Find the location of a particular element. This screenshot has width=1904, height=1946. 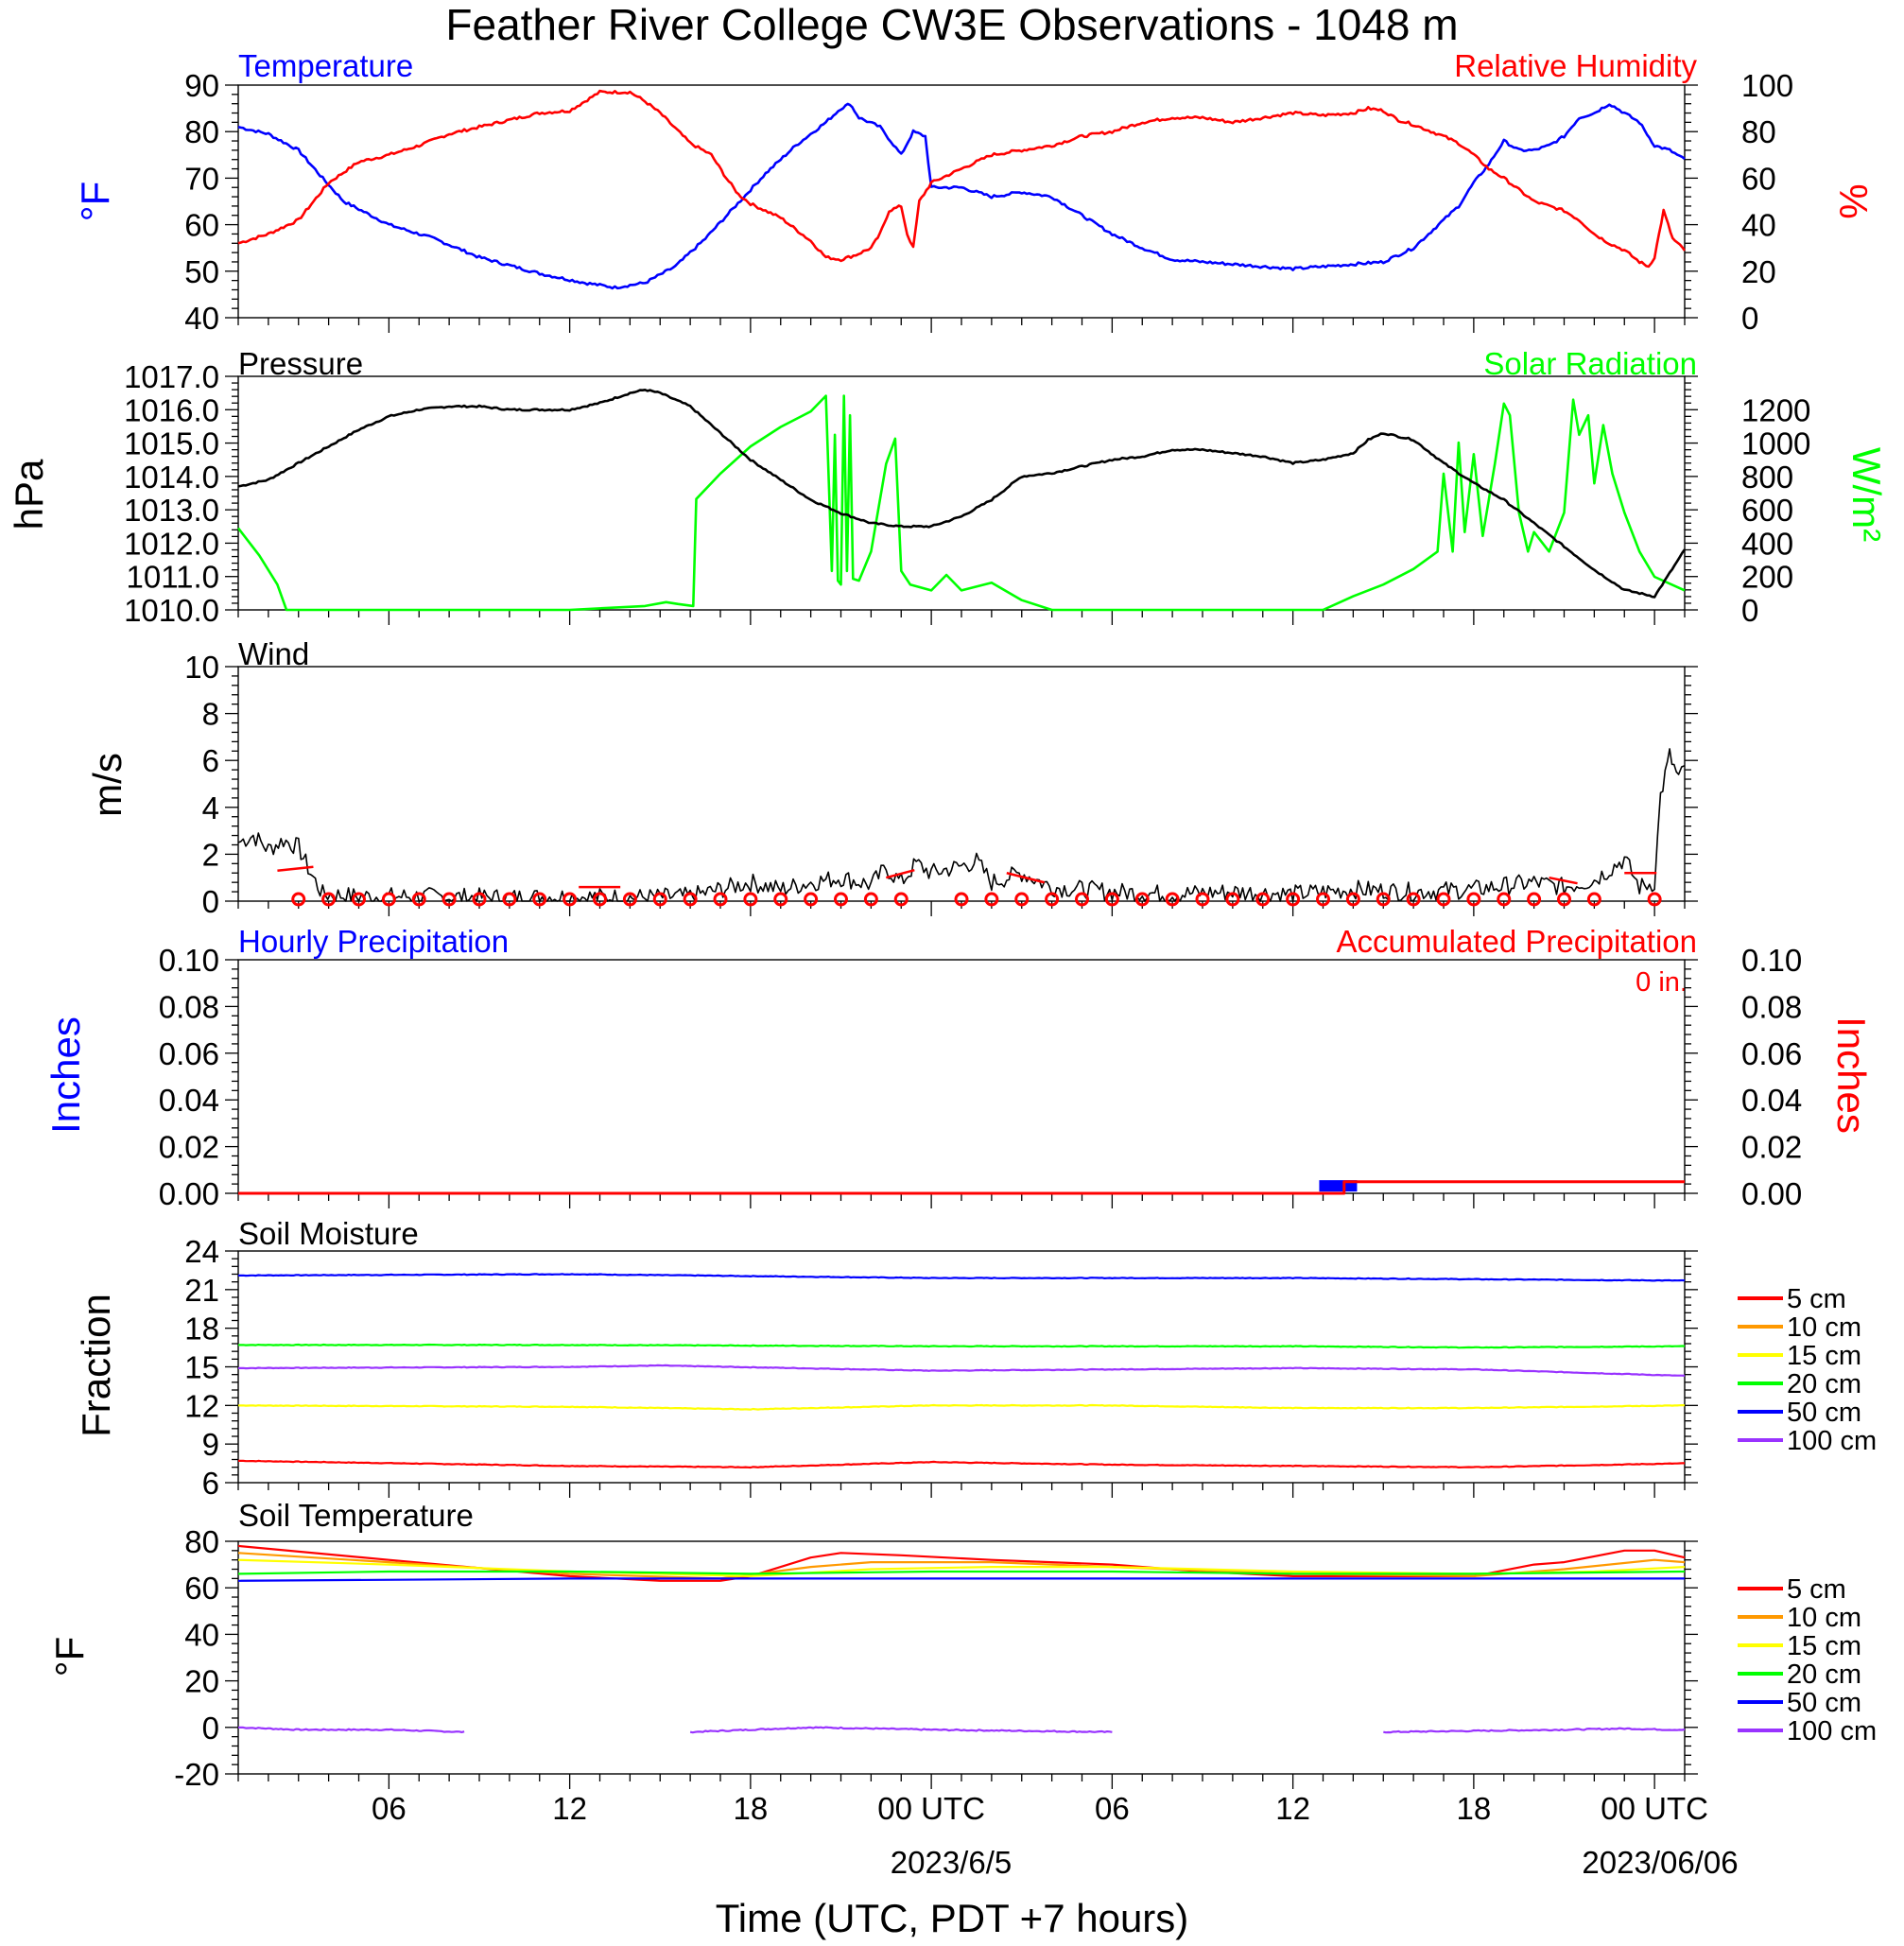

y-tick-label: 1014.0 is located at coordinates (171, 478).